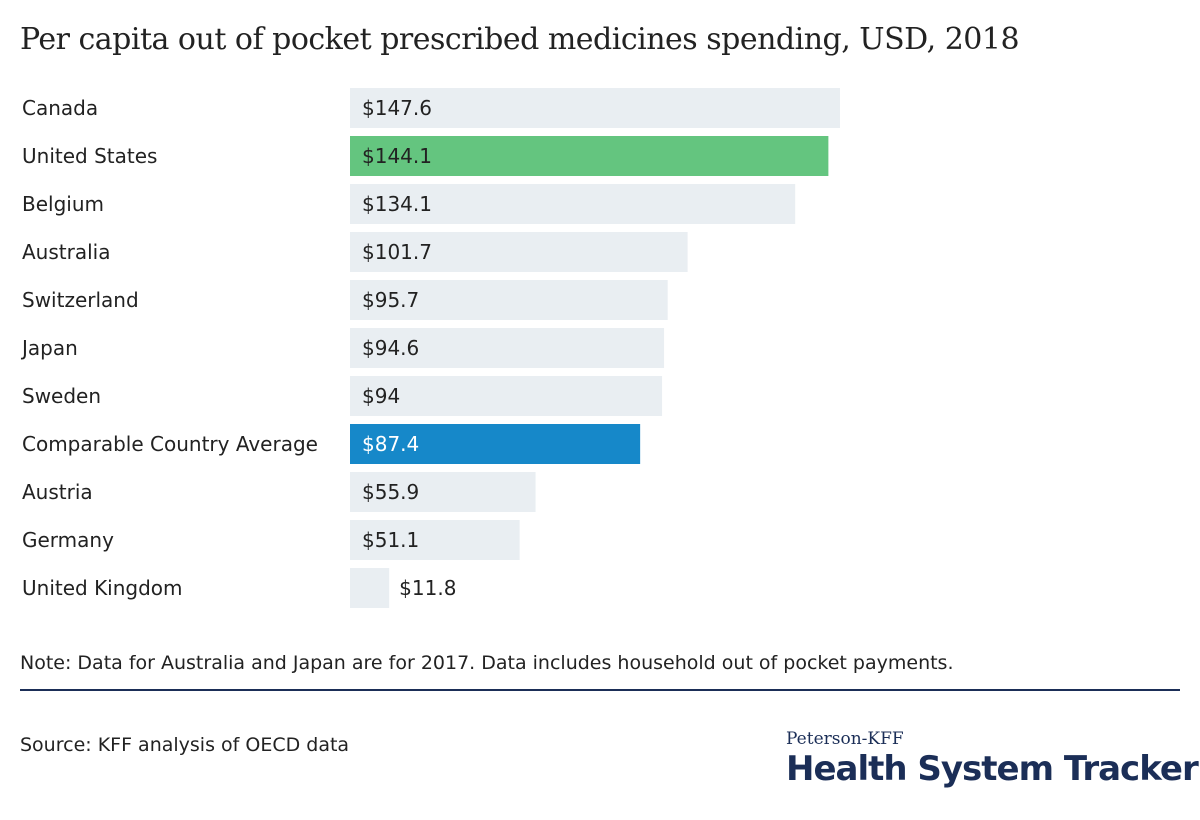  Describe the element at coordinates (397, 204) in the screenshot. I see `value-label-belgium: $134.1` at that location.